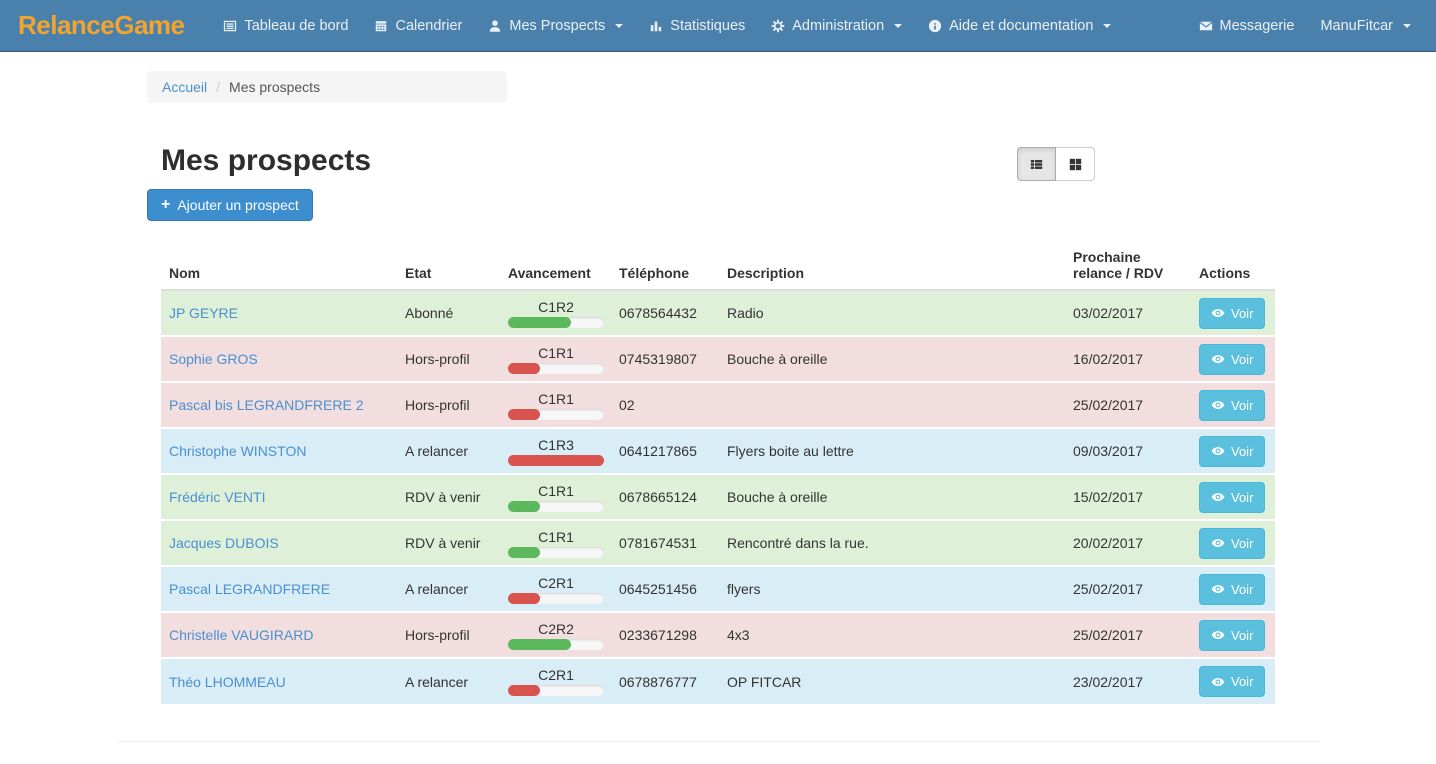 The image size is (1436, 764). I want to click on list-view-button, so click(1036, 164).